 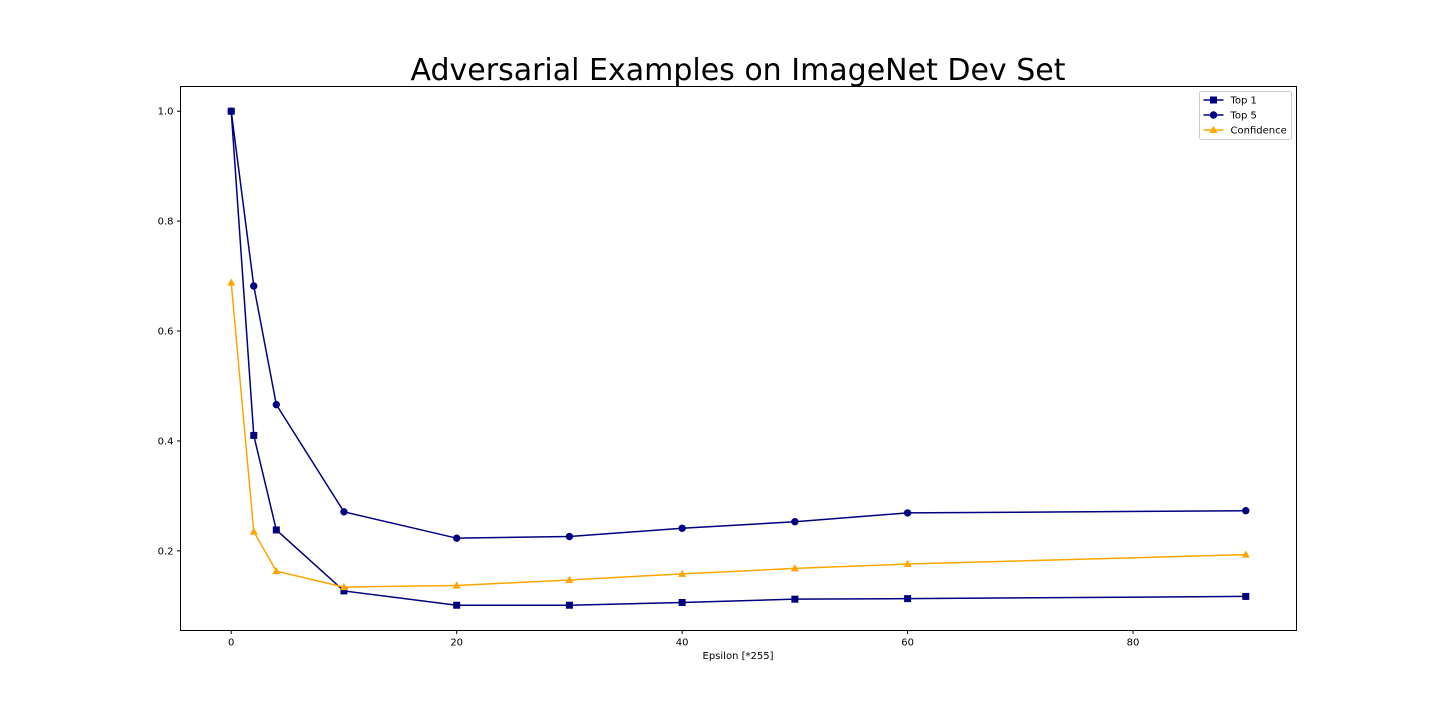 I want to click on y-axis: 0.2 0.4 0.6 0.8 1.0, so click(x=169, y=332).